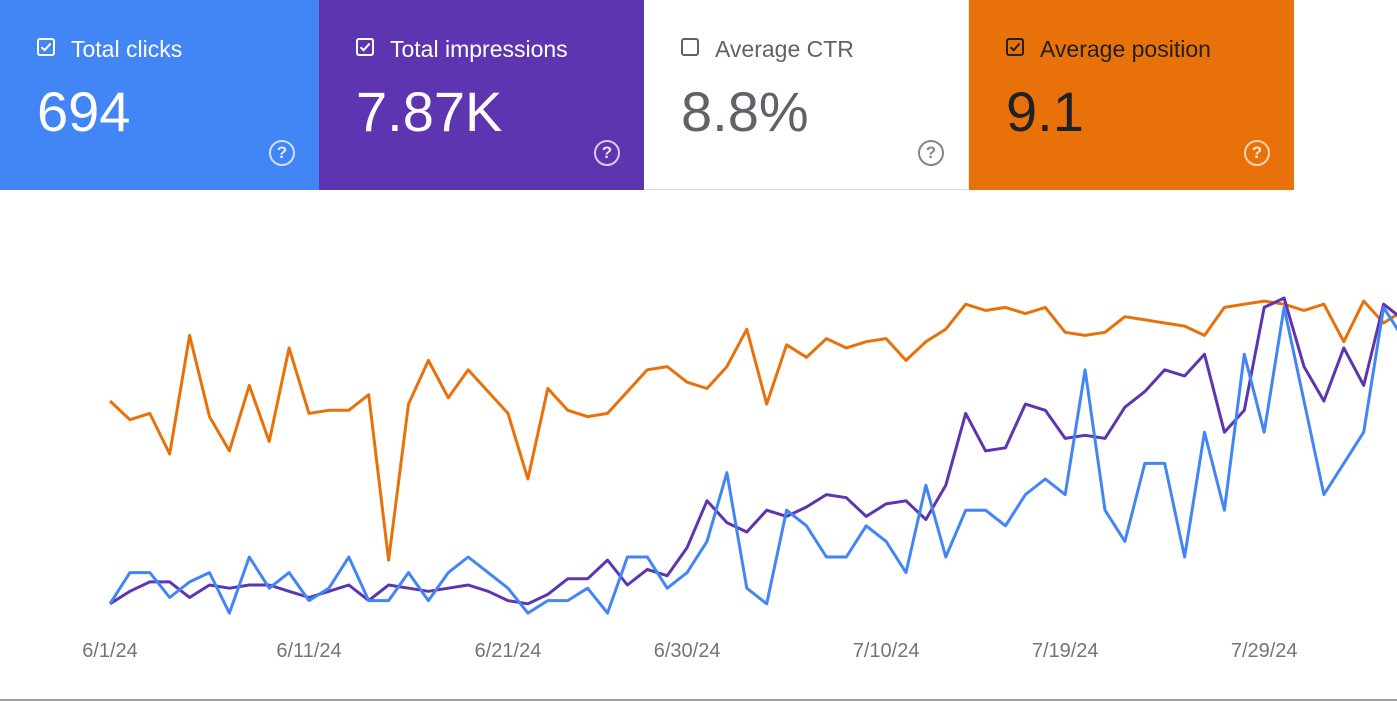 The image size is (1397, 701). Describe the element at coordinates (690, 47) in the screenshot. I see `checkbox-unchecked-icon` at that location.